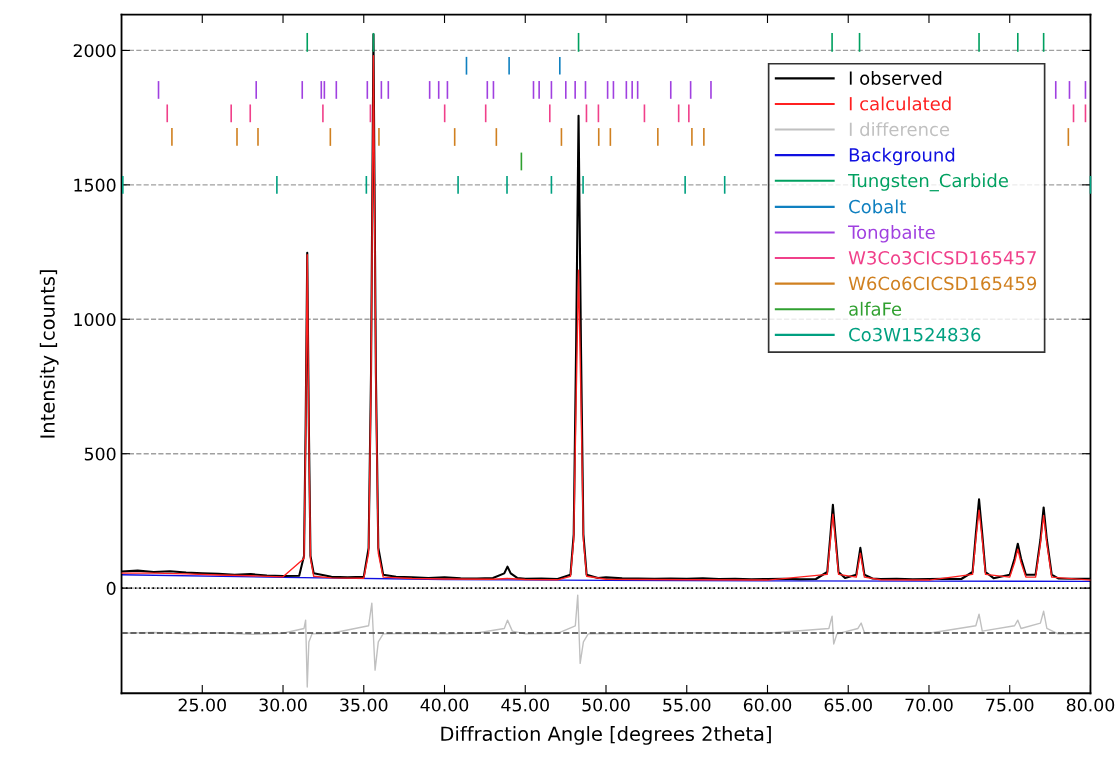 The width and height of the screenshot is (1115, 772). Describe the element at coordinates (848, 705) in the screenshot. I see `x-tick-label: 65.00` at that location.